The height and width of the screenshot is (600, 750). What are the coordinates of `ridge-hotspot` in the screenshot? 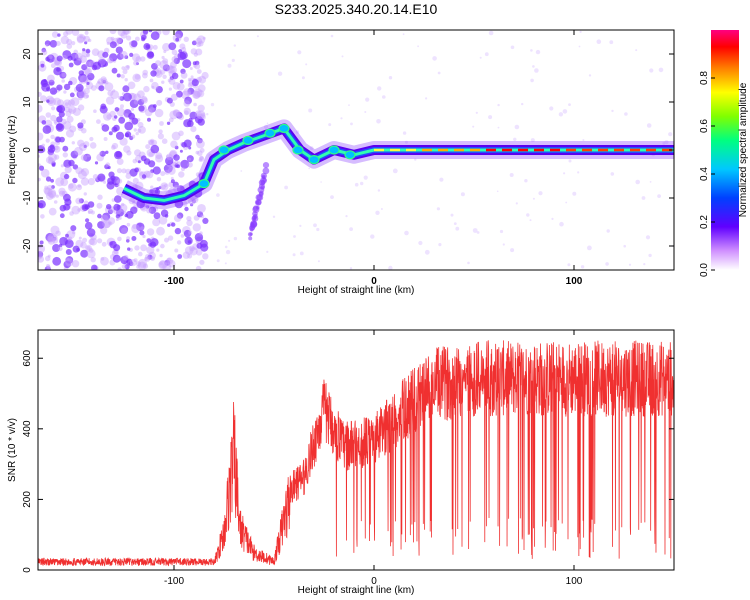 It's located at (334, 150).